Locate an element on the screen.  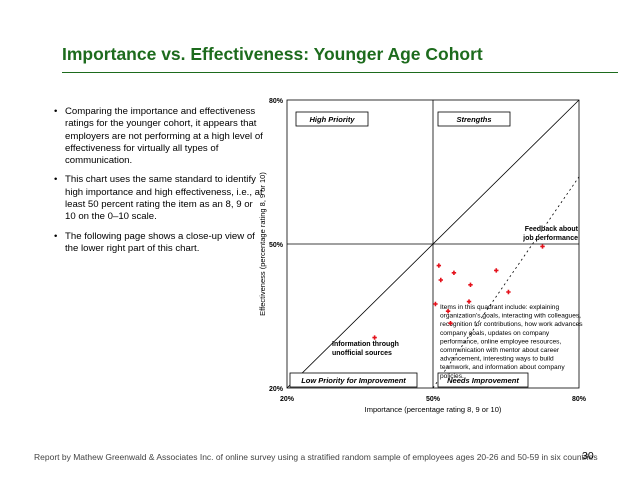
x-tick-label: 50% is located at coordinates (433, 399).